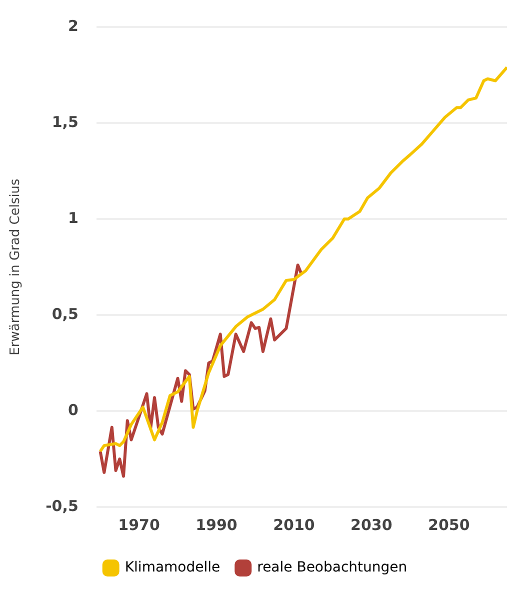  What do you see at coordinates (16, 267) in the screenshot?
I see `y-axis-title: Erwärmung in Grad Celsius` at bounding box center [16, 267].